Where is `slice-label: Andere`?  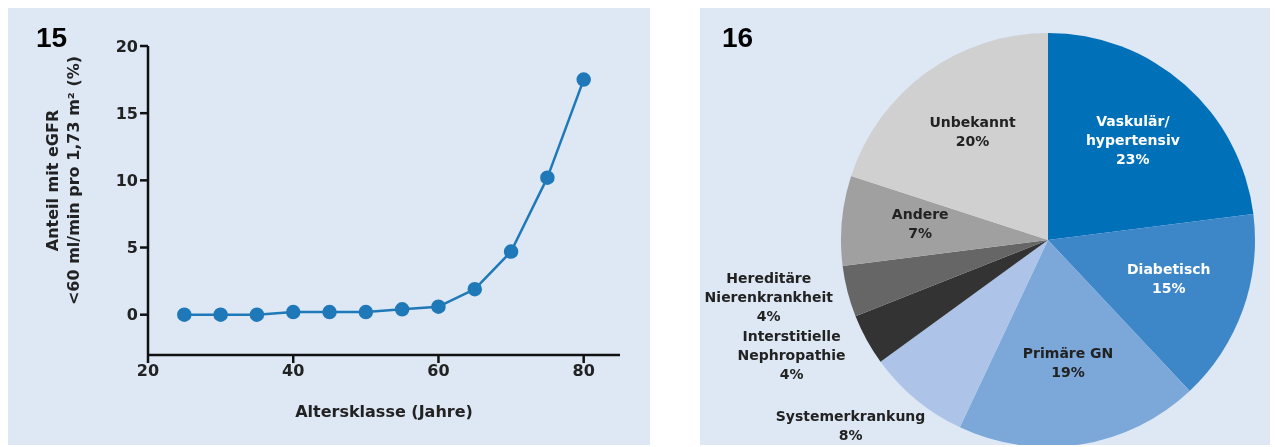 slice-label: Andere is located at coordinates (920, 213).